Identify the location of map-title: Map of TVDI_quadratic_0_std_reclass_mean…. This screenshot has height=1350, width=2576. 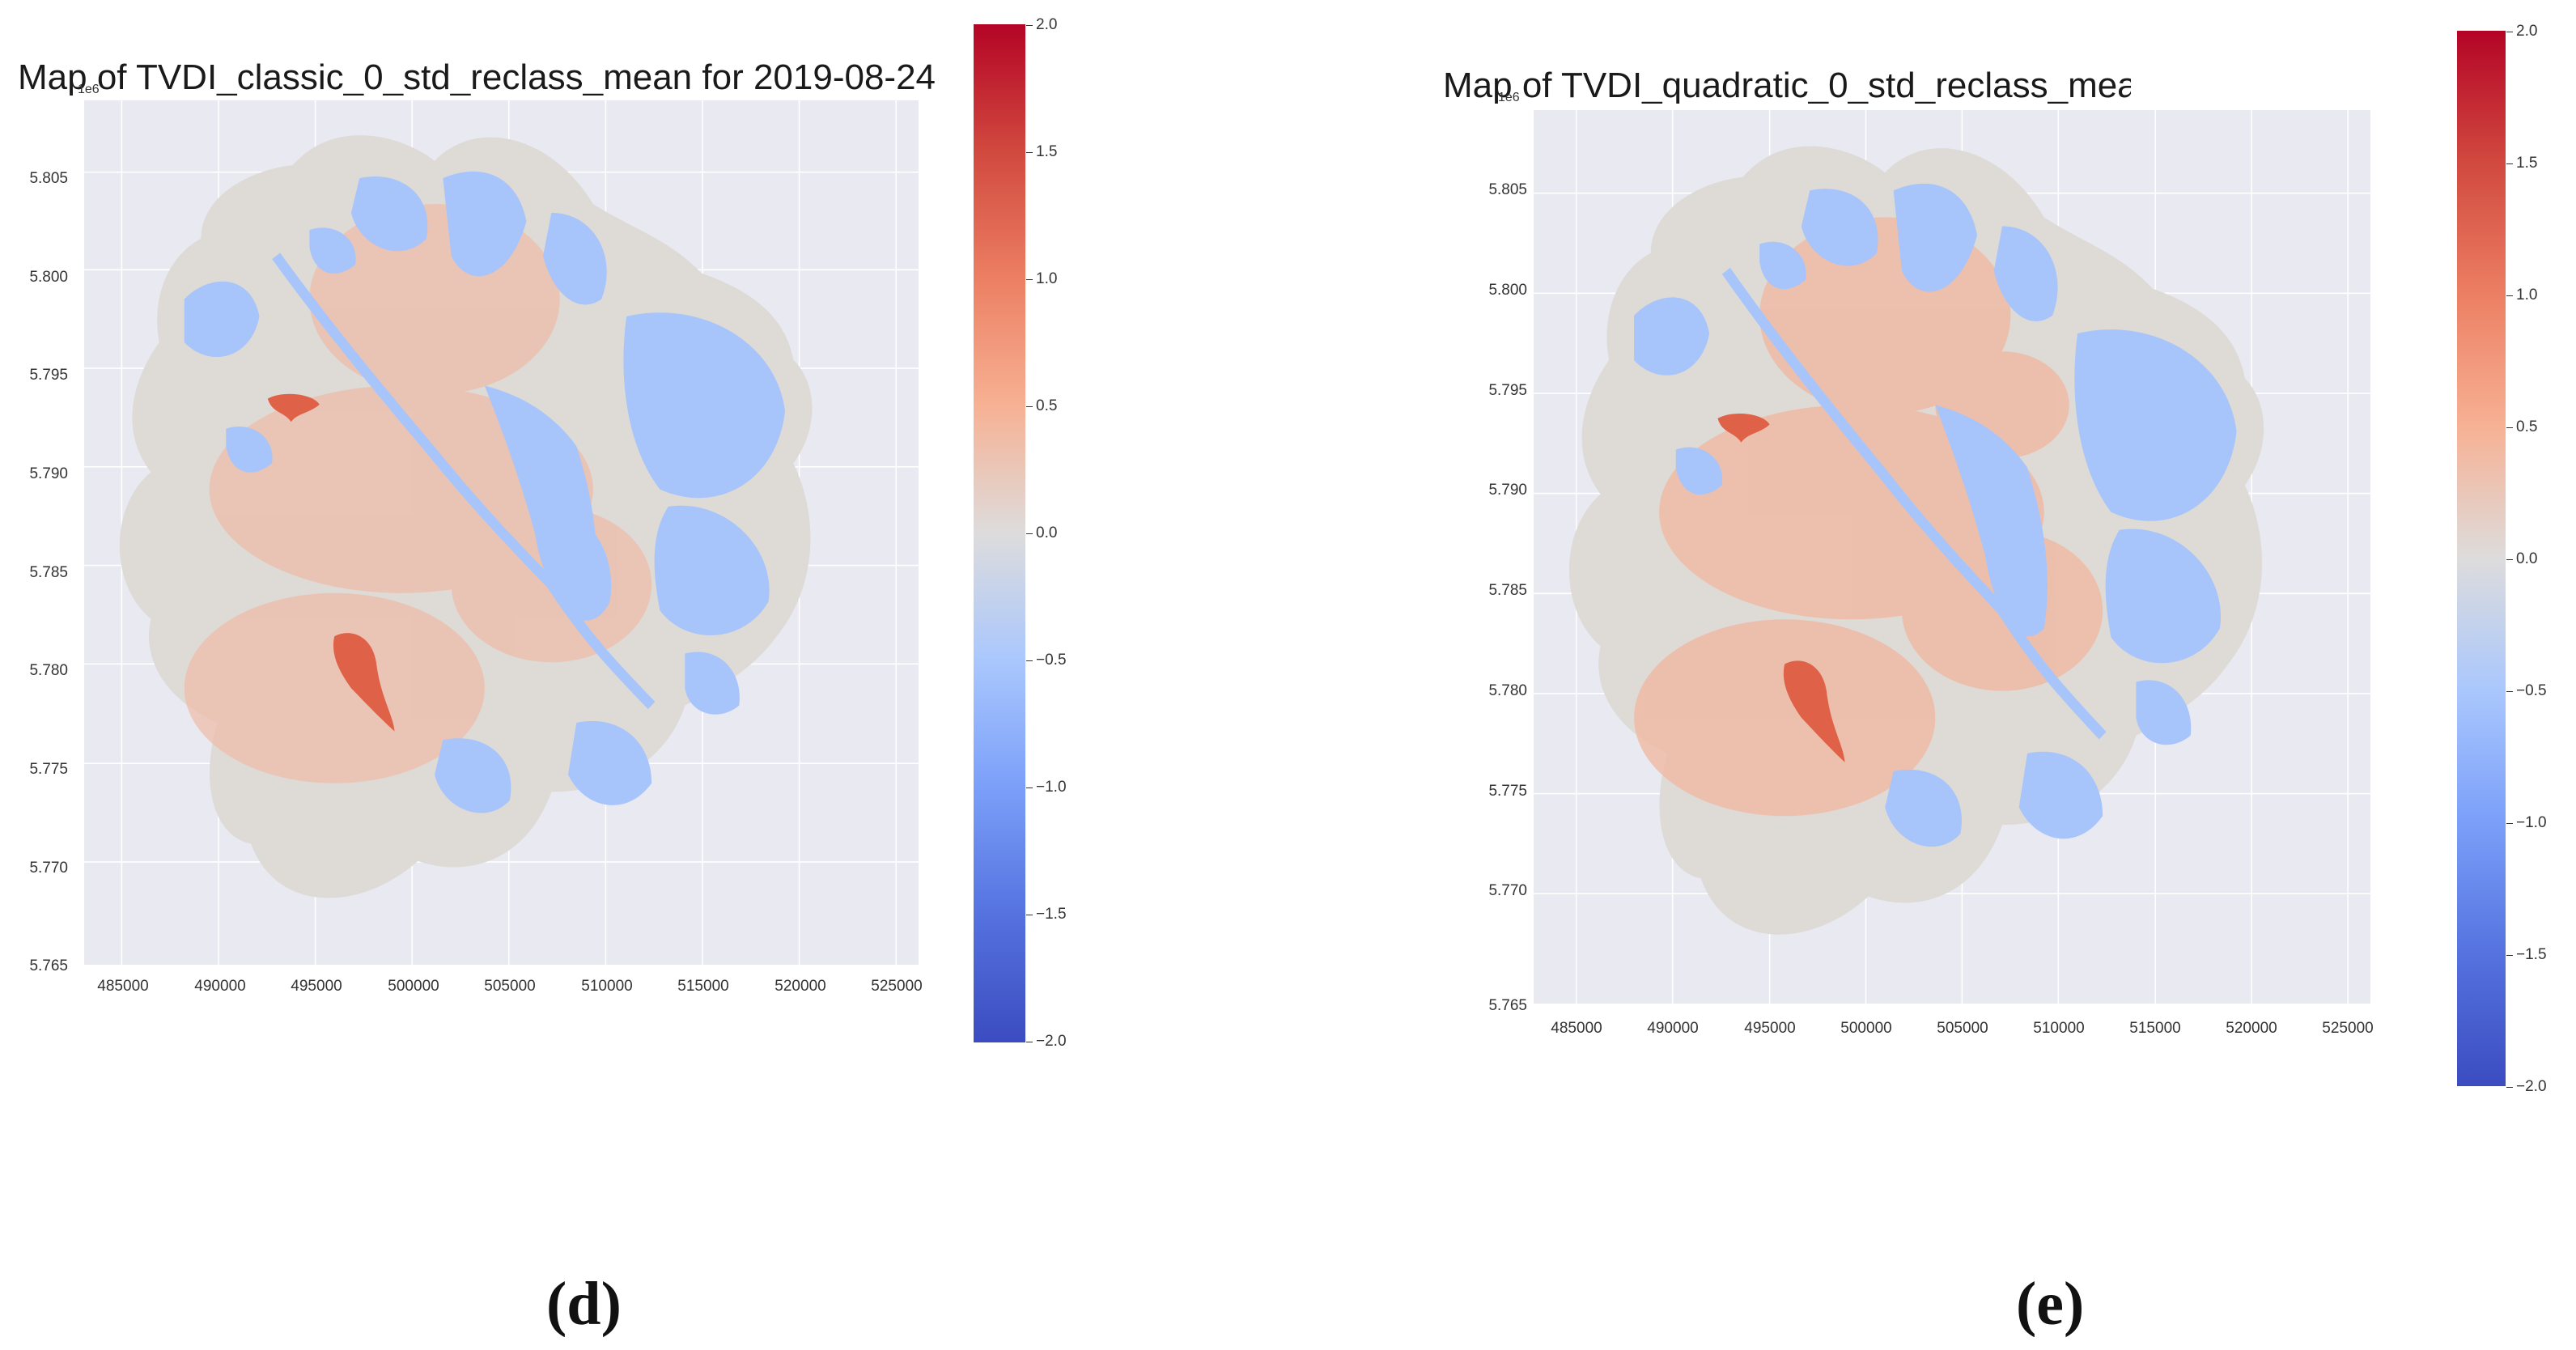
(1787, 86).